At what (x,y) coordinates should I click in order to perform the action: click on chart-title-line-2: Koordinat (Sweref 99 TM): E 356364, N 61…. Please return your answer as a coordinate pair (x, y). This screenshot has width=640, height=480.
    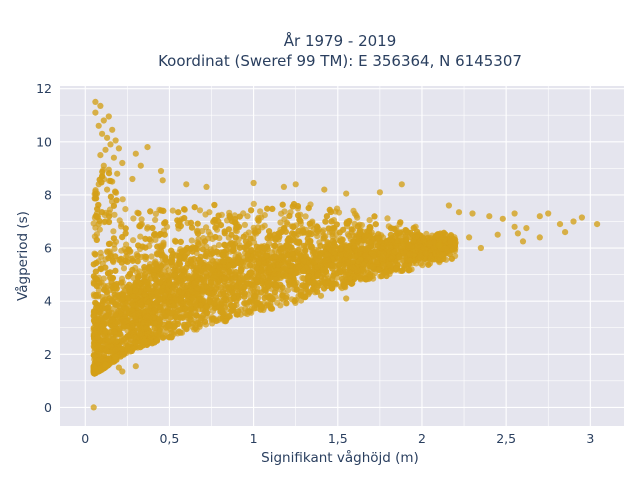
    Looking at the image, I should click on (340, 61).